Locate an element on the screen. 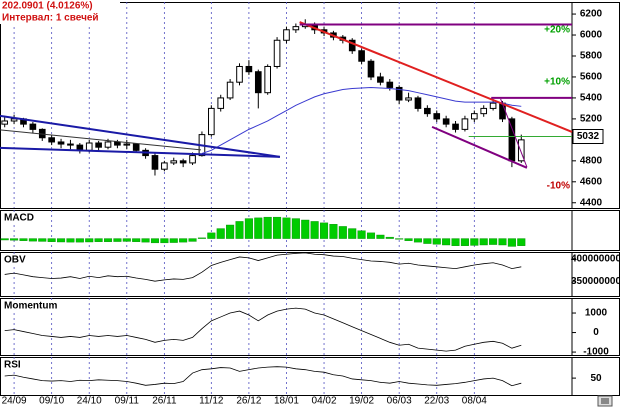  y-tick-label: 4800 is located at coordinates (591, 160).